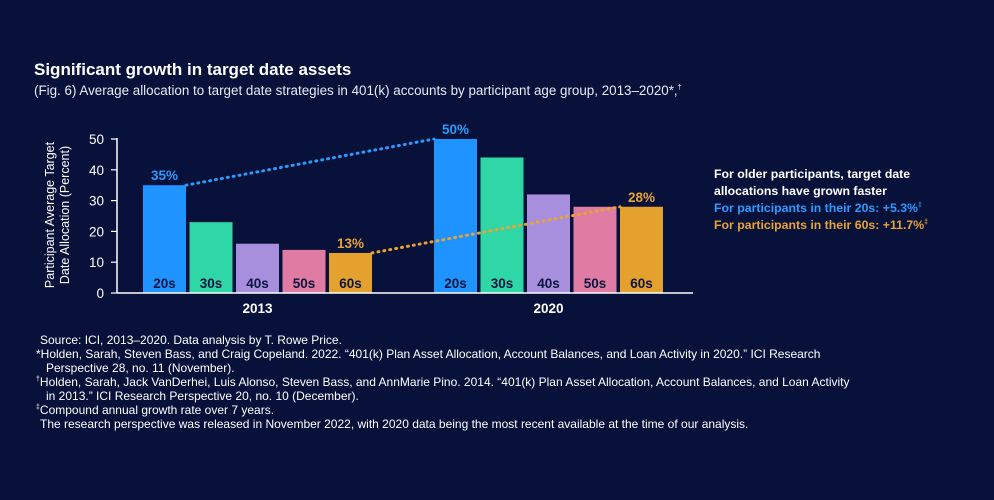  I want to click on y-axis-label-line1: Participant Average Target, so click(50, 214).